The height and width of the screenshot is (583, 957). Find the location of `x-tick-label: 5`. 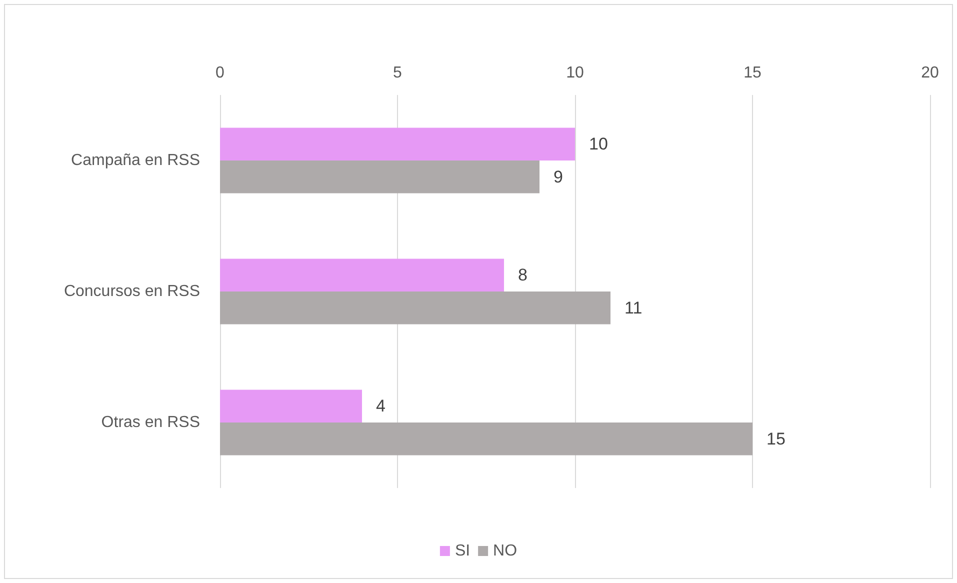

x-tick-label: 5 is located at coordinates (397, 73).